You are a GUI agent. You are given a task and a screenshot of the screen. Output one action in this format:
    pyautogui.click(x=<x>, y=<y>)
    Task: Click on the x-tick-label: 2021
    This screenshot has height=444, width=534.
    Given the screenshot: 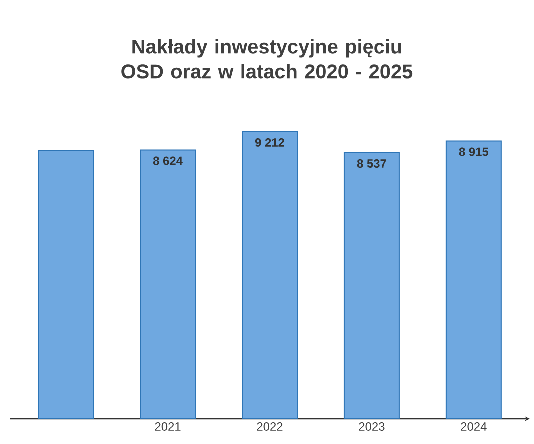 What is the action you would take?
    pyautogui.click(x=168, y=426)
    